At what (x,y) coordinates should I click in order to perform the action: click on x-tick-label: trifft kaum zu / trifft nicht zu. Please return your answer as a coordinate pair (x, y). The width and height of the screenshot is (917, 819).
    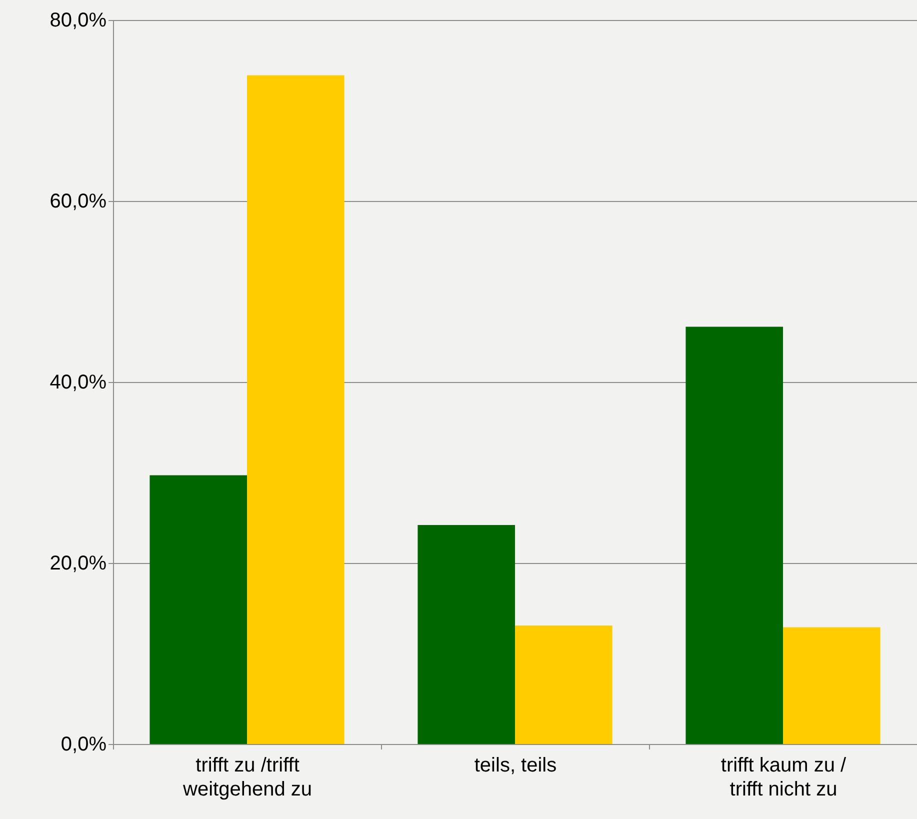
    Looking at the image, I should click on (783, 777).